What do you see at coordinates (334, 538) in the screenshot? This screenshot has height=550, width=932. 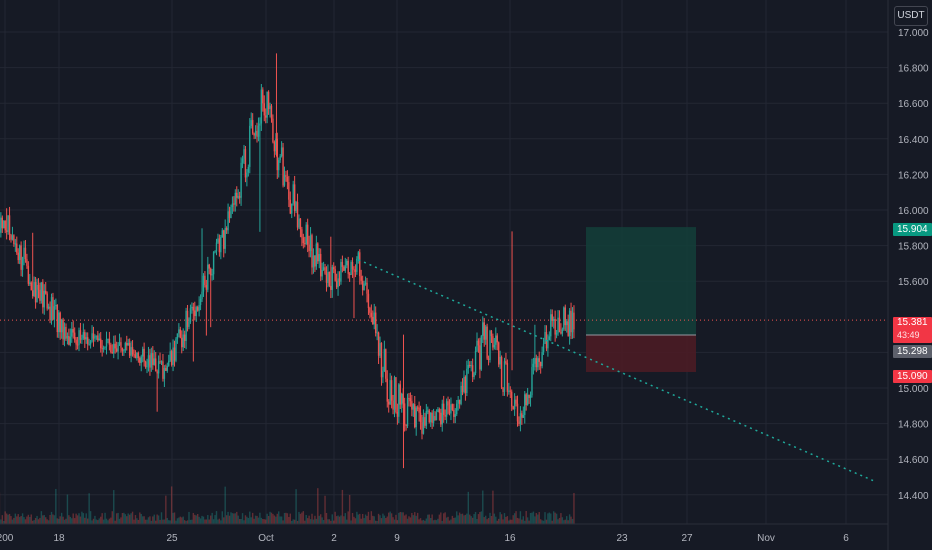 I see `time-tick-label: 2` at bounding box center [334, 538].